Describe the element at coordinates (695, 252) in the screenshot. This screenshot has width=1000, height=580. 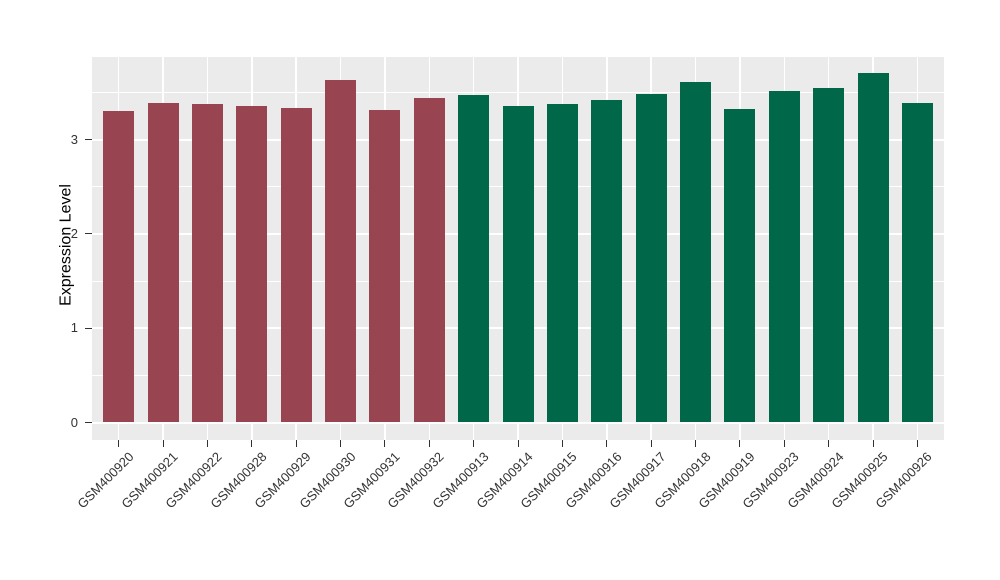
I see `bar-GSM400918` at that location.